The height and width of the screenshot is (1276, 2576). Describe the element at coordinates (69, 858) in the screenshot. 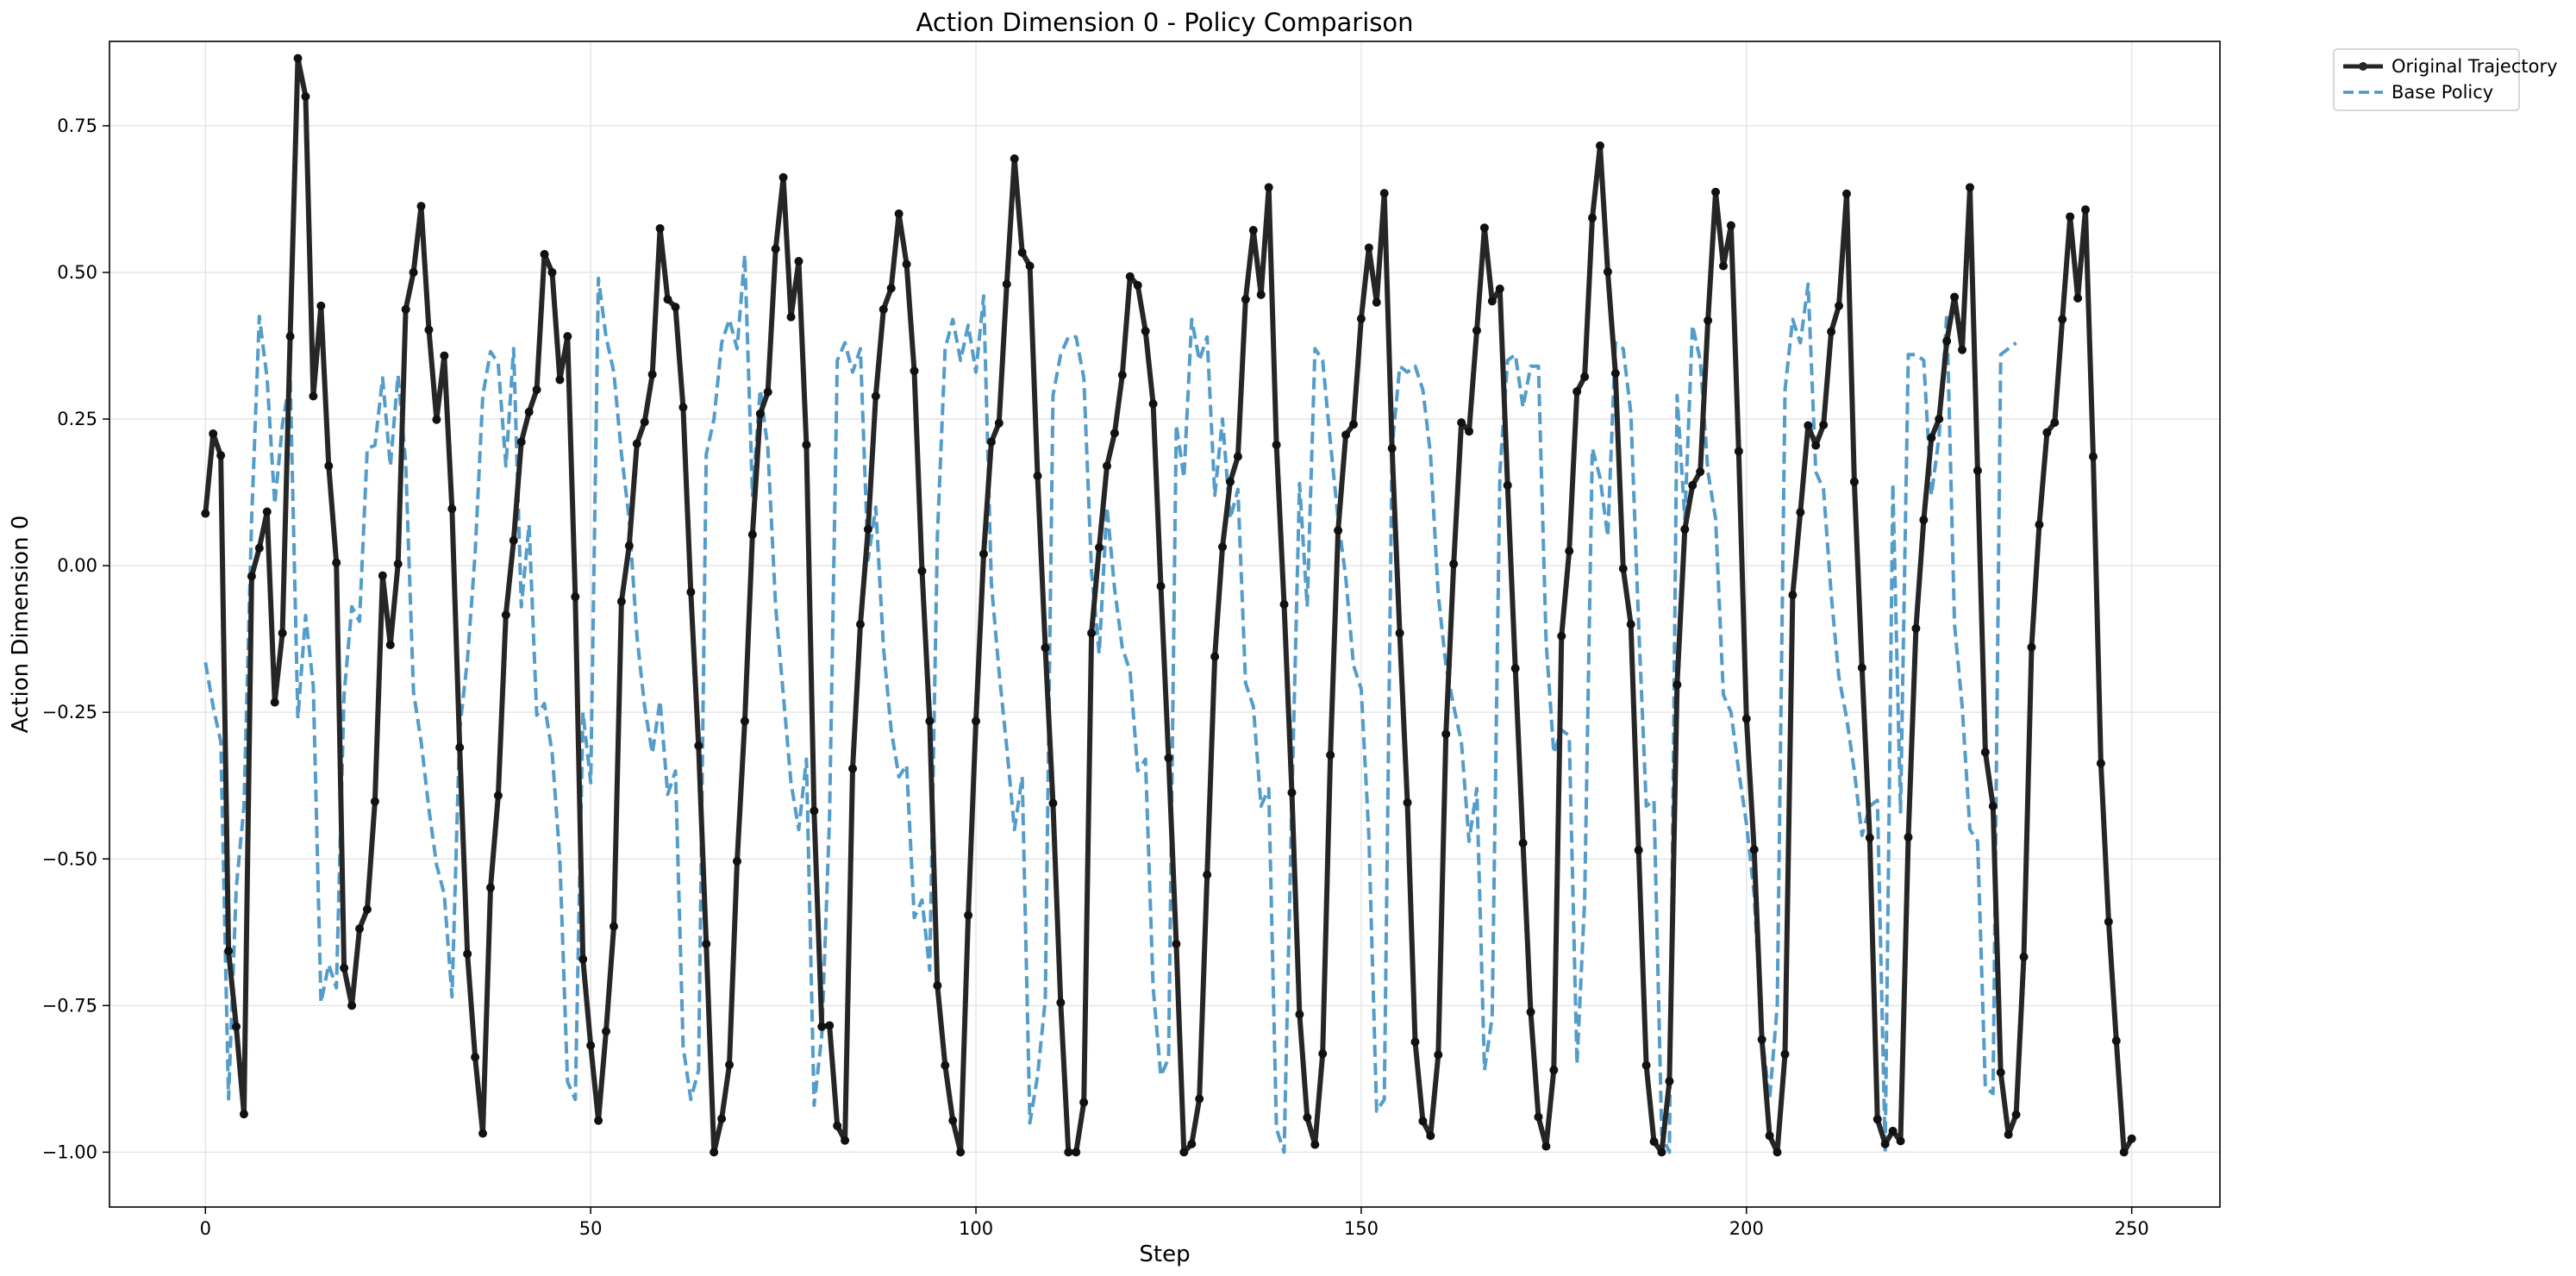

I see `y-tick-label: −0.50` at that location.